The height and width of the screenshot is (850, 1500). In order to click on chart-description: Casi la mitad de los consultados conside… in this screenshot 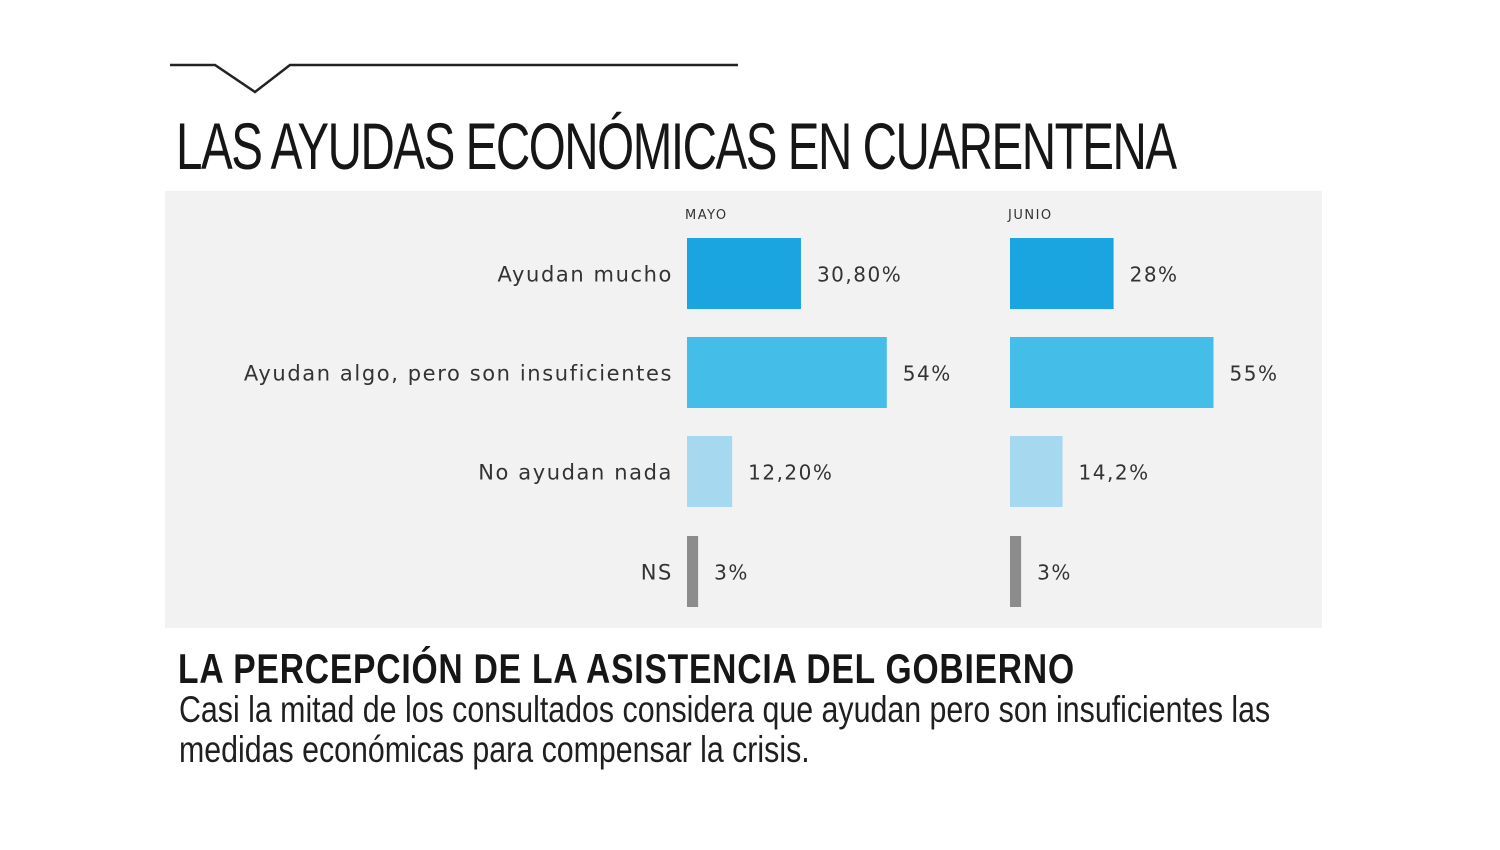, I will do `click(725, 729)`.